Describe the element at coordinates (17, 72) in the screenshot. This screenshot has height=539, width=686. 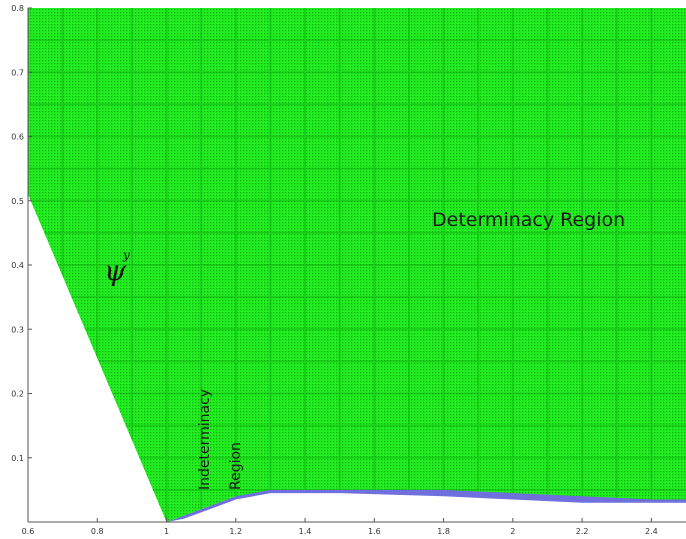
I see `y-tick-label: 0.7` at that location.